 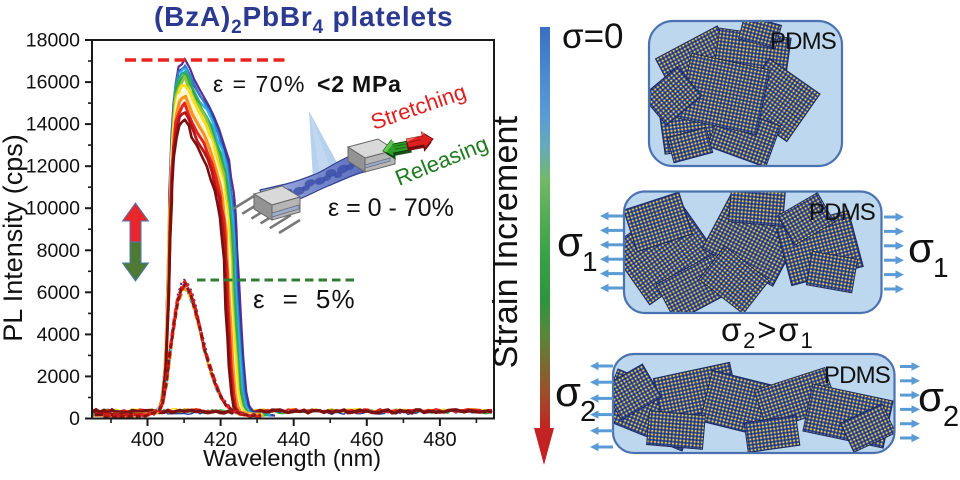 What do you see at coordinates (59, 335) in the screenshot?
I see `svg-text: 4000` at bounding box center [59, 335].